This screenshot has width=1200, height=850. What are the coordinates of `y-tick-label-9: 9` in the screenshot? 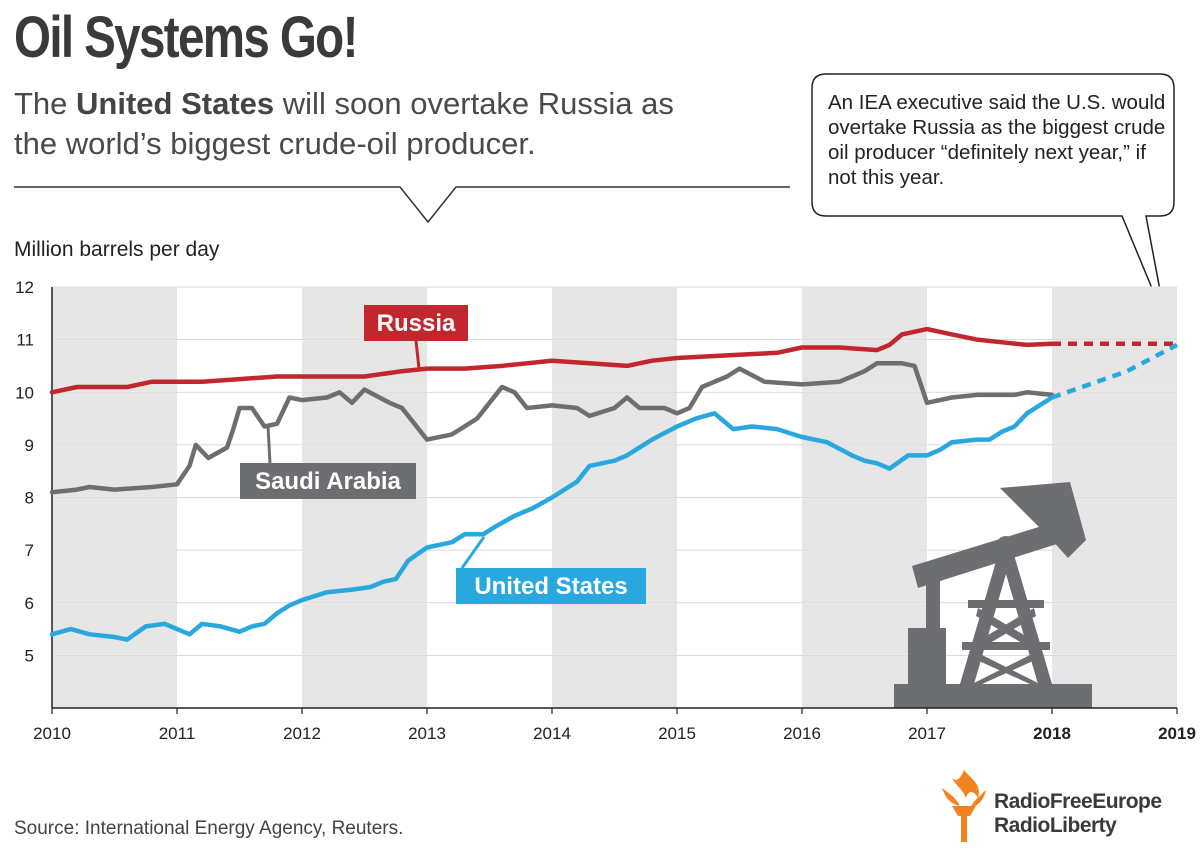 It's located at (29, 445).